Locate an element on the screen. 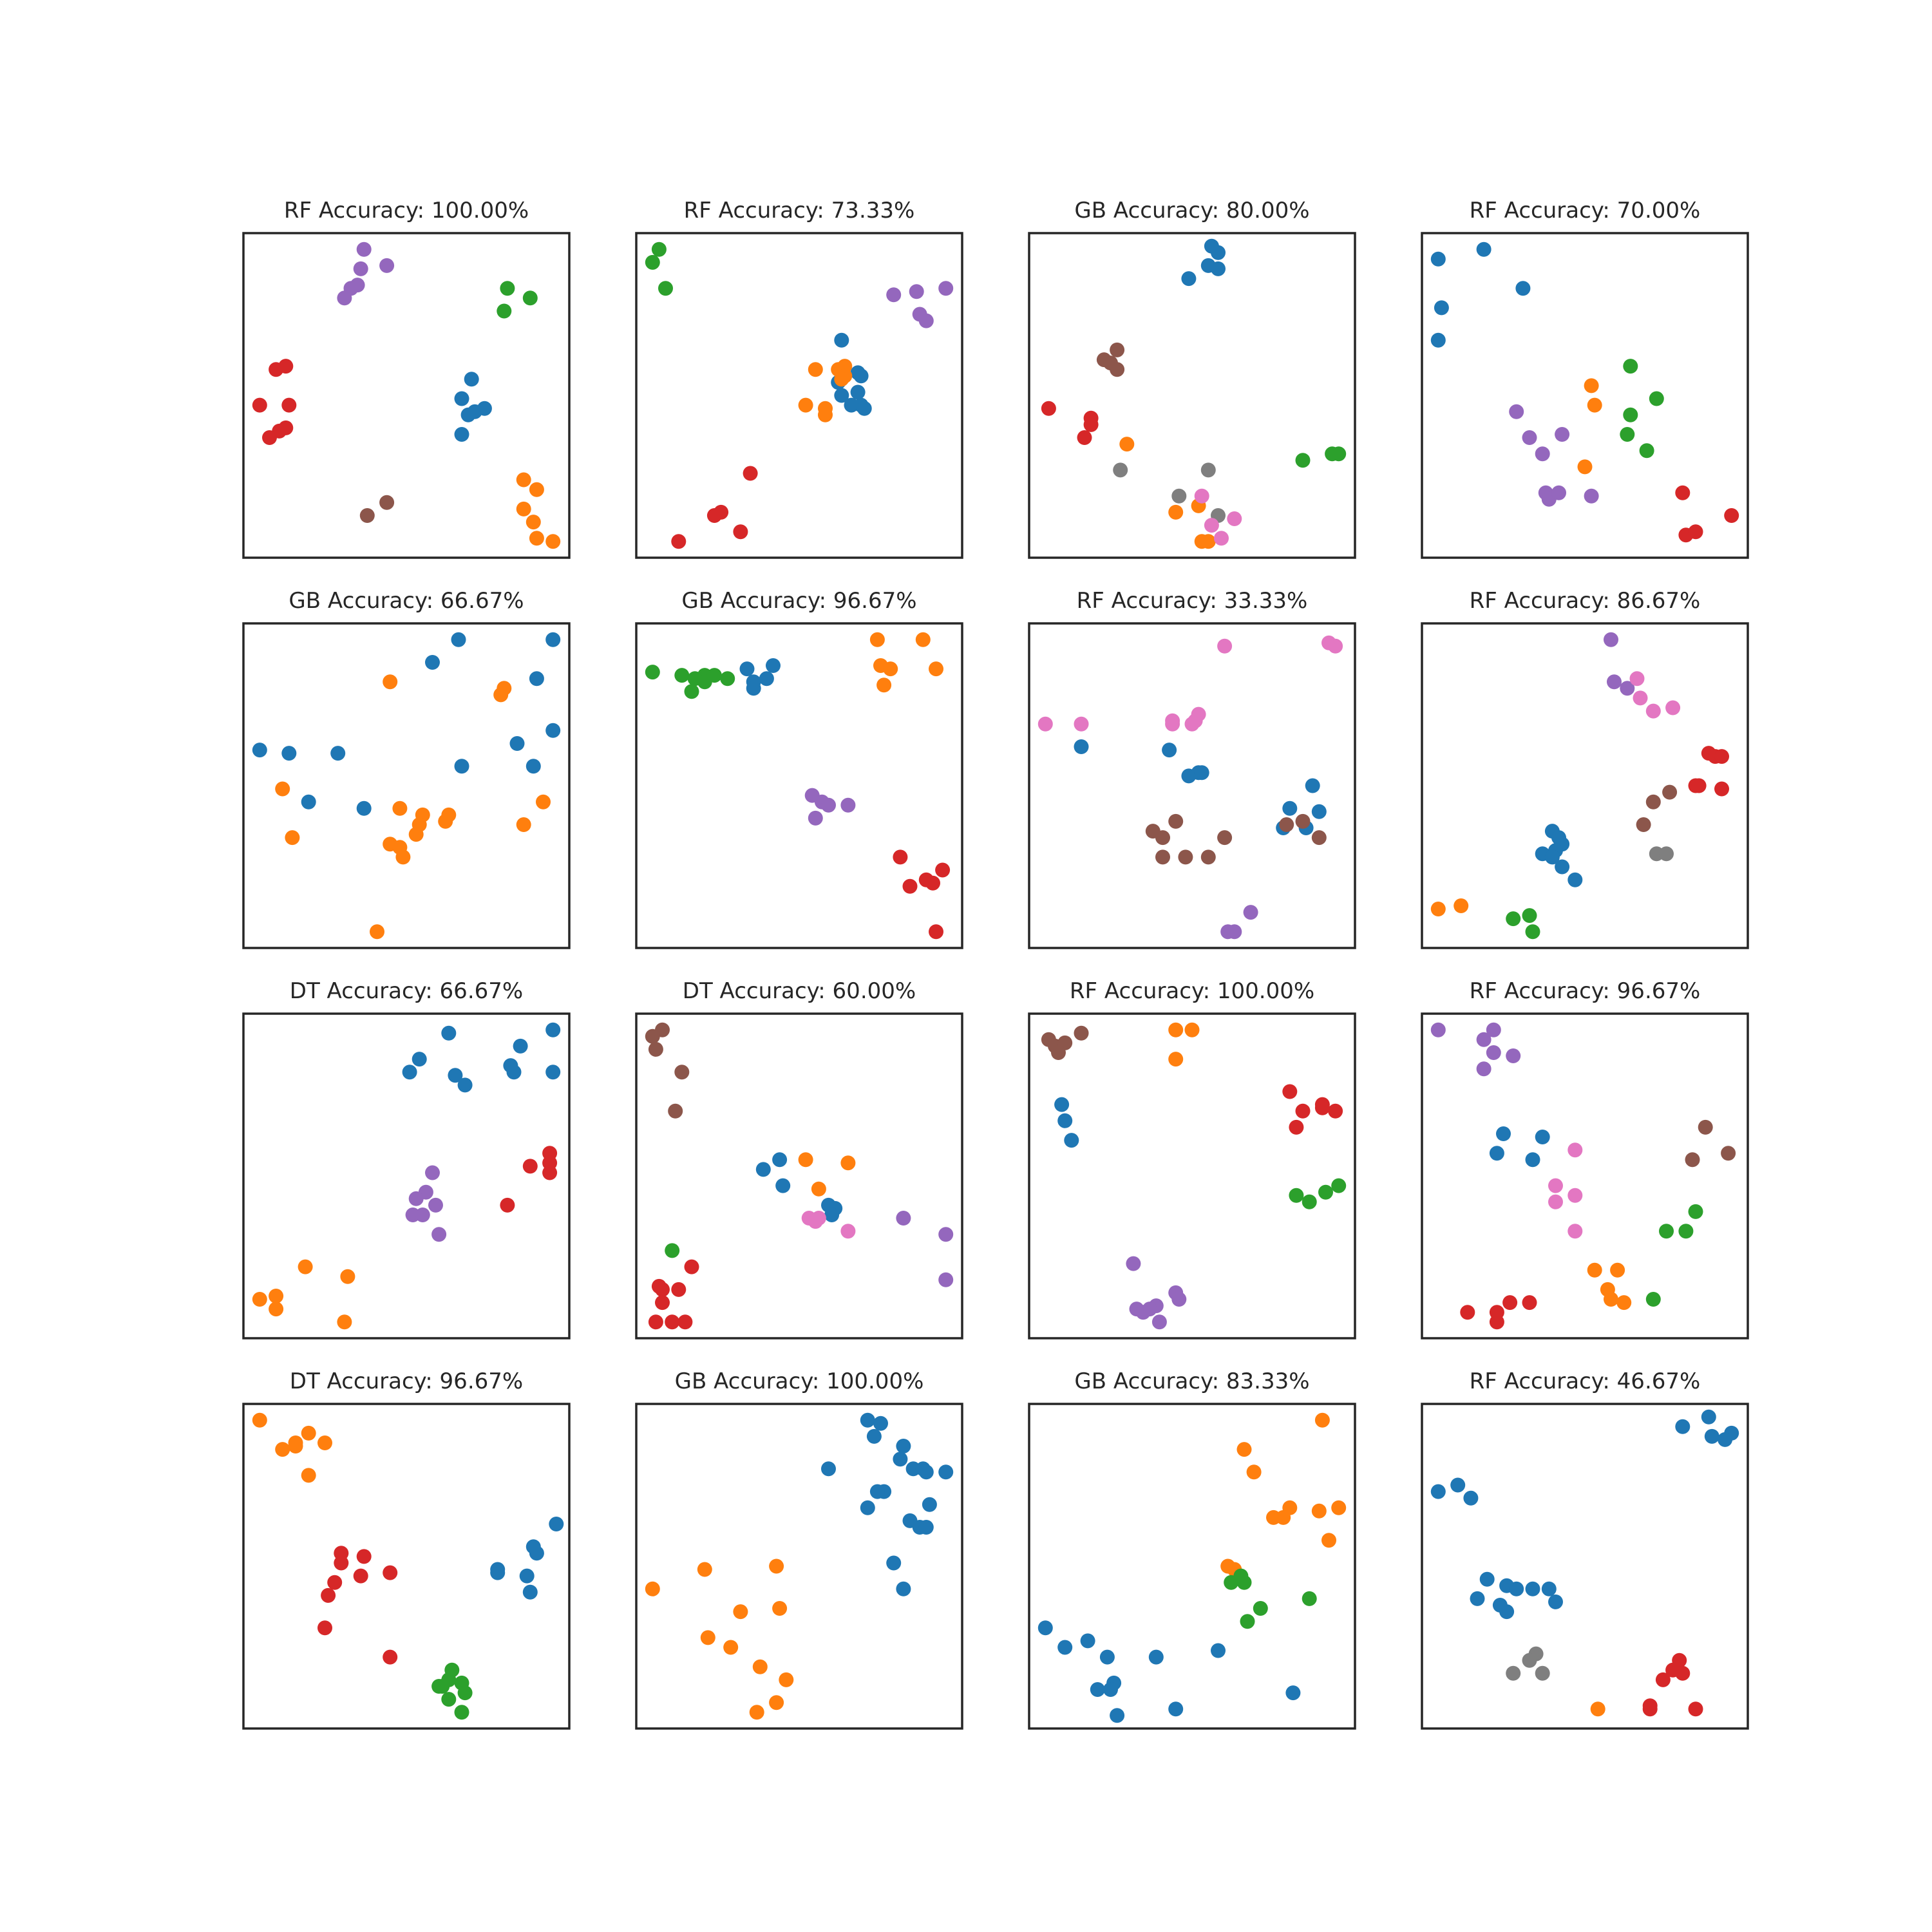 The width and height of the screenshot is (1932, 1932). panel-title: RF Accuracy: 73.33% is located at coordinates (799, 210).